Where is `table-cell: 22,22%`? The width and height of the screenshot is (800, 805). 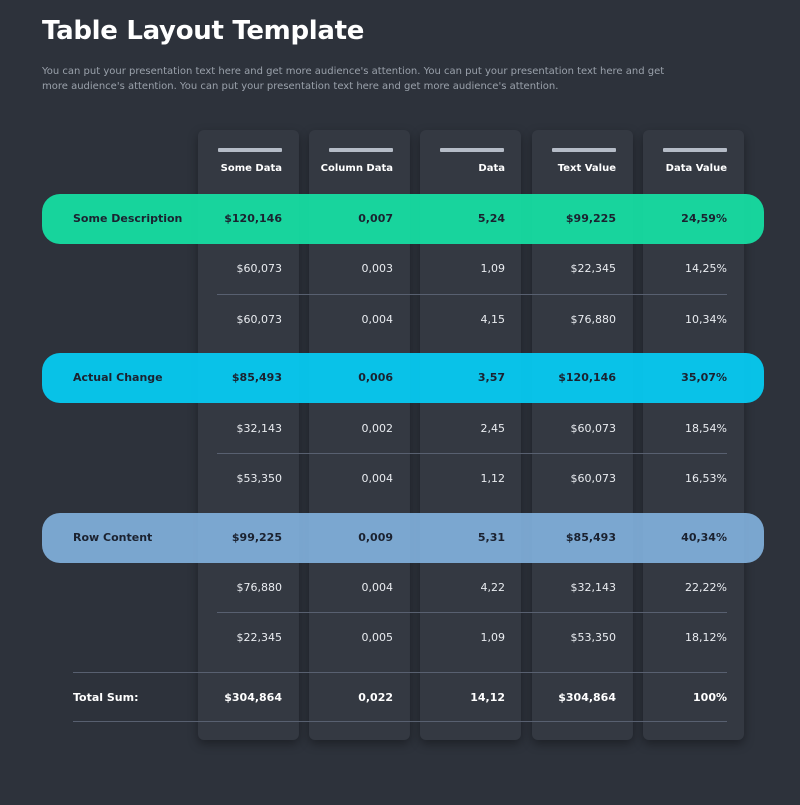 table-cell: 22,22% is located at coordinates (706, 587).